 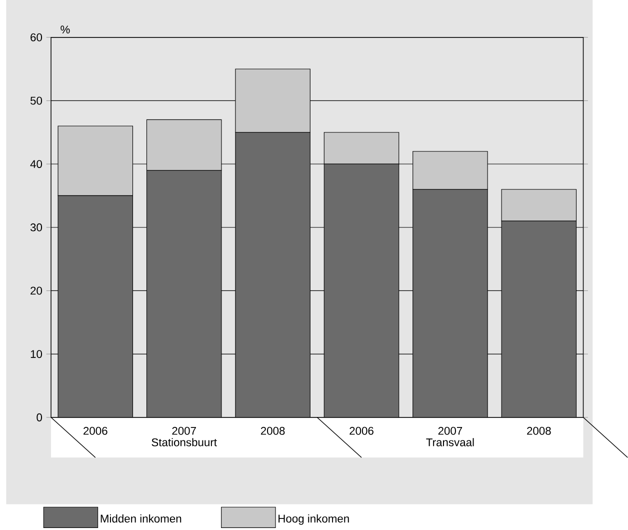 What do you see at coordinates (36, 228) in the screenshot?
I see `y-tick-label: 30` at bounding box center [36, 228].